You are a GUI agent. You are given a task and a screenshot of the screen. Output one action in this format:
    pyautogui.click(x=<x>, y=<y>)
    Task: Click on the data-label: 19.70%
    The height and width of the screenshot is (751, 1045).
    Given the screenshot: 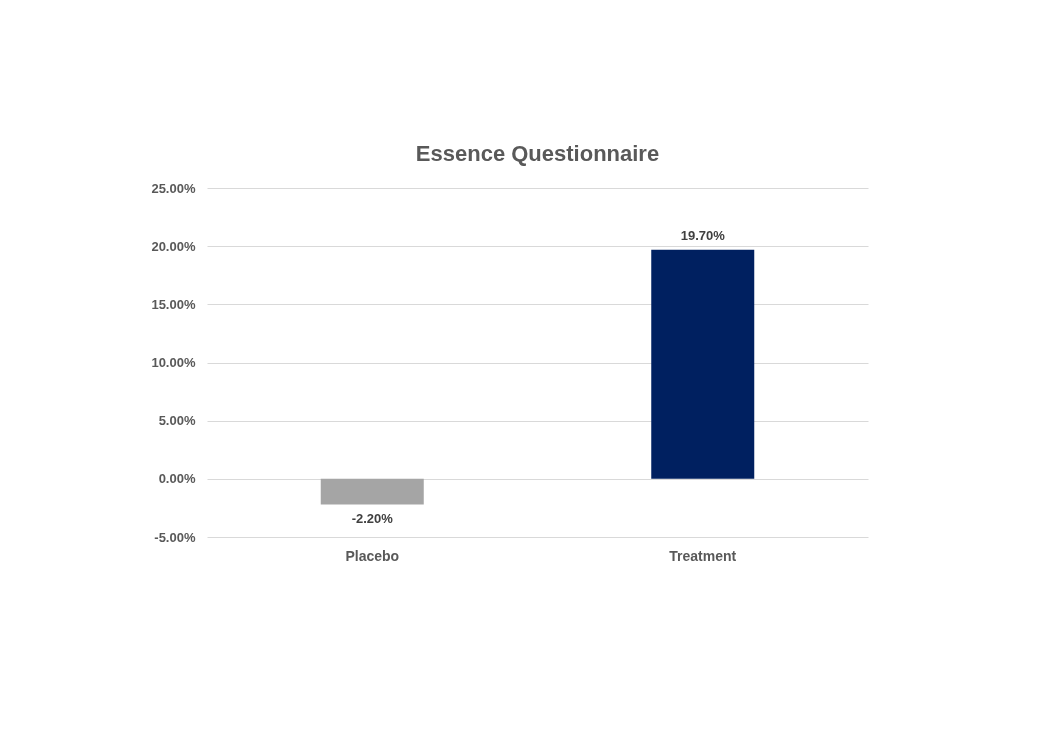 What is the action you would take?
    pyautogui.click(x=703, y=235)
    